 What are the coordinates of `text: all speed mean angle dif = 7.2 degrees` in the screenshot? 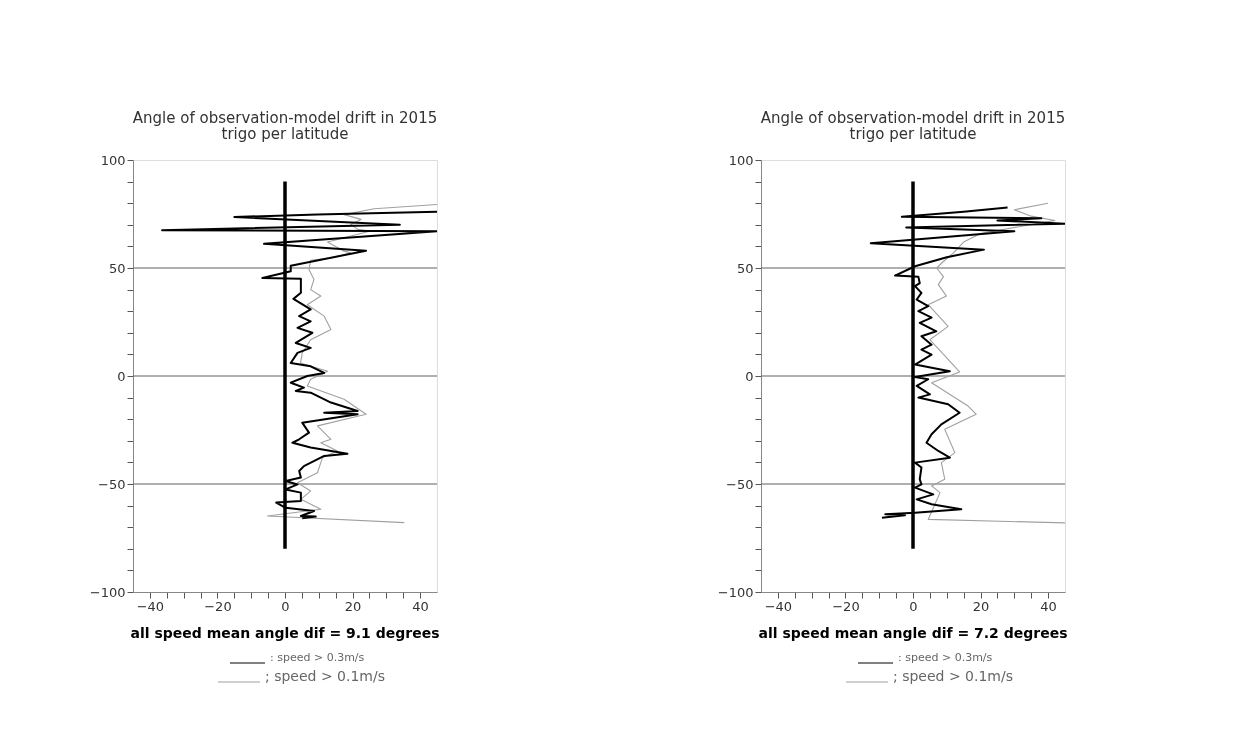 It's located at (913, 633).